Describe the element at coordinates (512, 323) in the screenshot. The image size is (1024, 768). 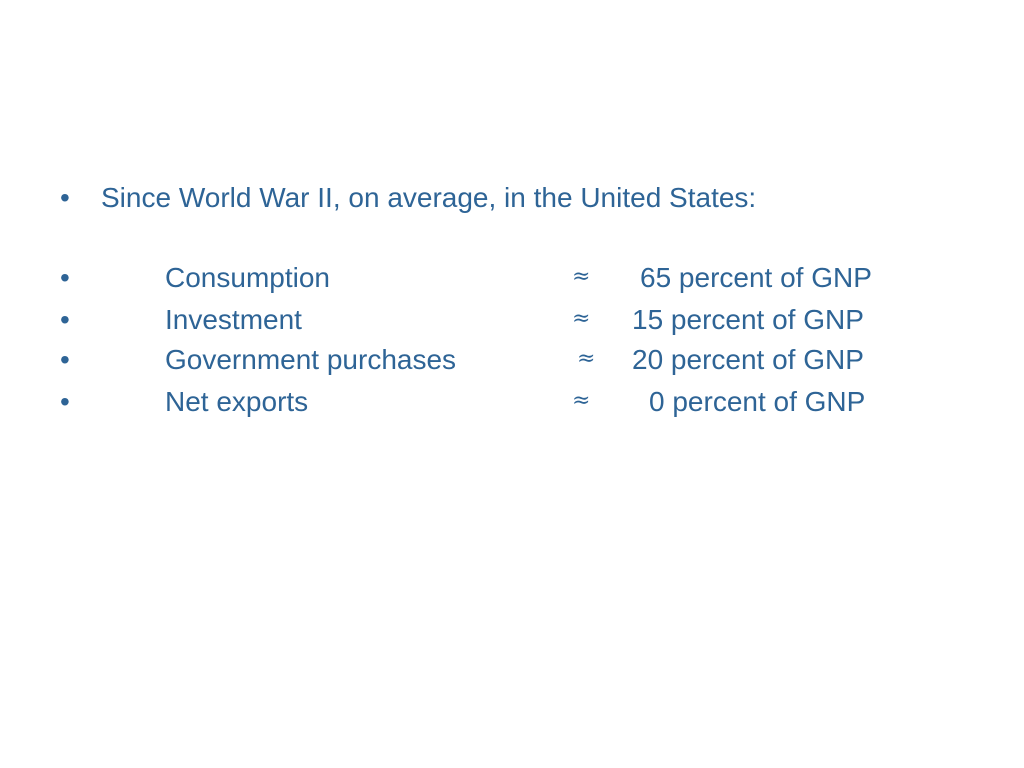
I see `list-item-investment: • Investment ≈ 15 percent of GNP` at that location.